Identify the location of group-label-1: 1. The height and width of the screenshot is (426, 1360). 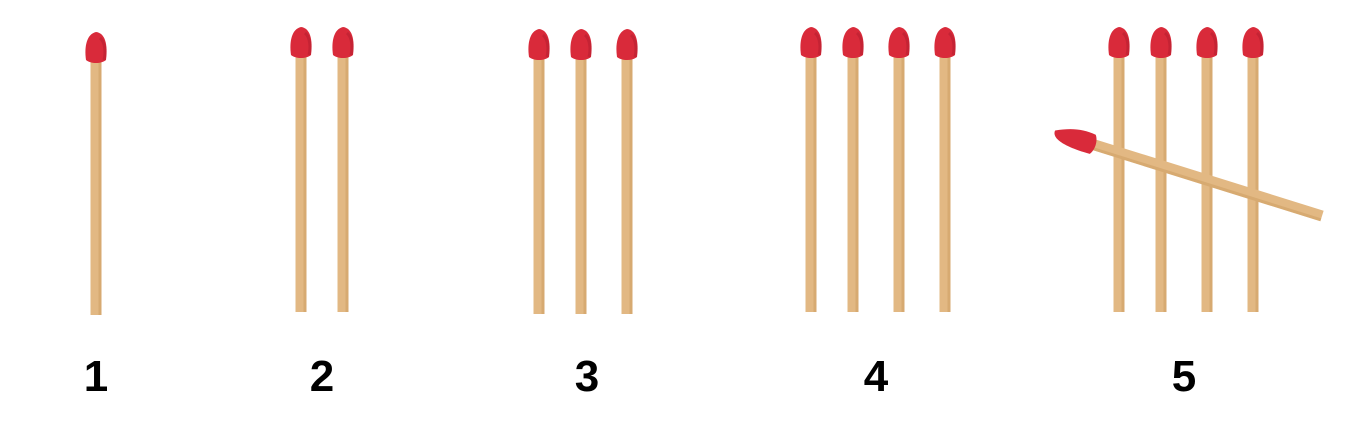
(96, 376).